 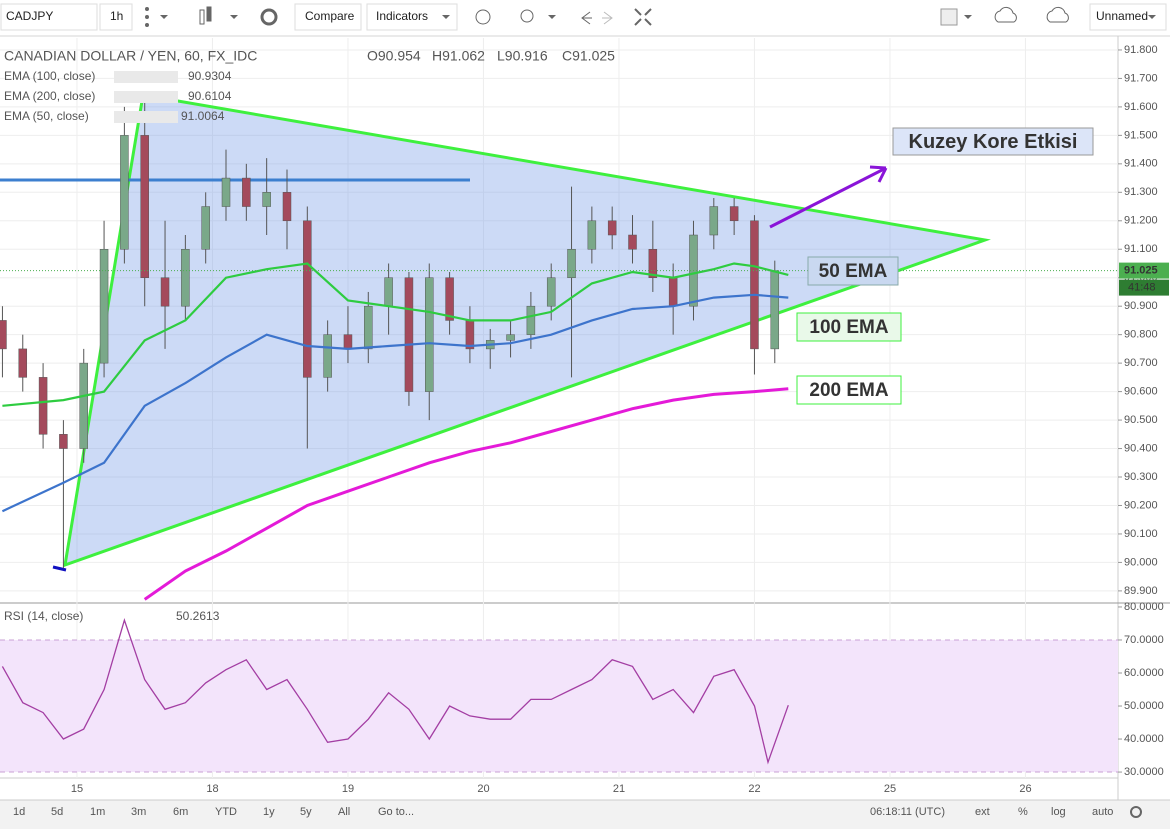 I want to click on undo-icon, so click(x=586, y=18).